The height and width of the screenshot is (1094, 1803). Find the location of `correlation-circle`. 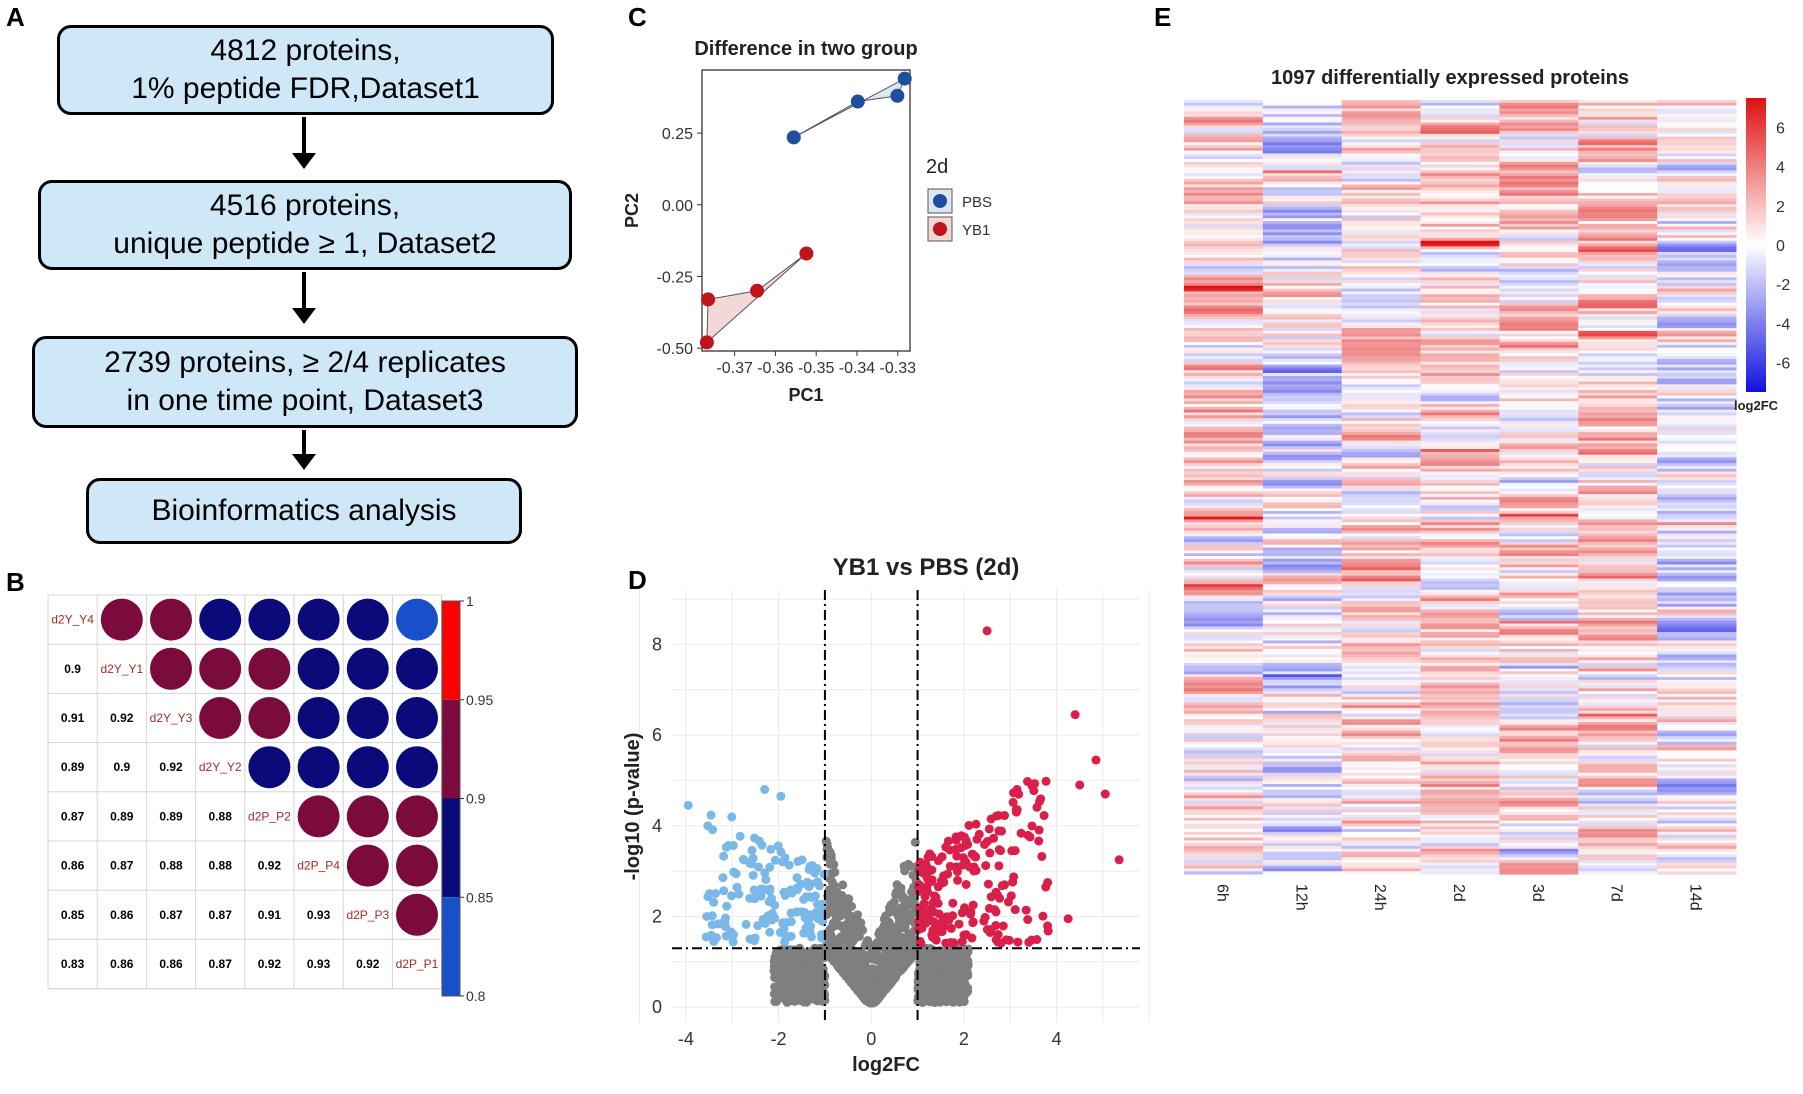

correlation-circle is located at coordinates (417, 718).